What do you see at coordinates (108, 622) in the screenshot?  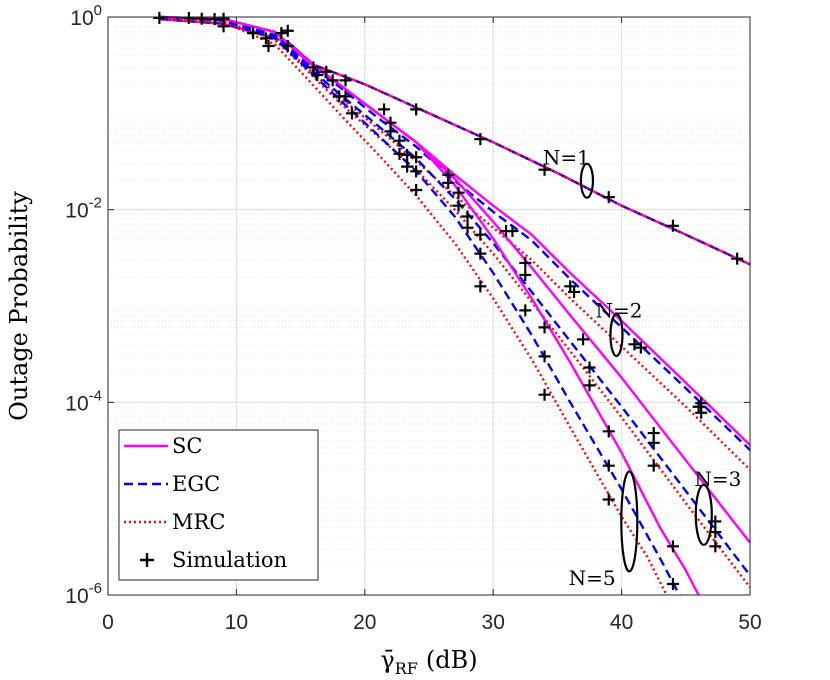 I see `x-tick-label: 0` at bounding box center [108, 622].